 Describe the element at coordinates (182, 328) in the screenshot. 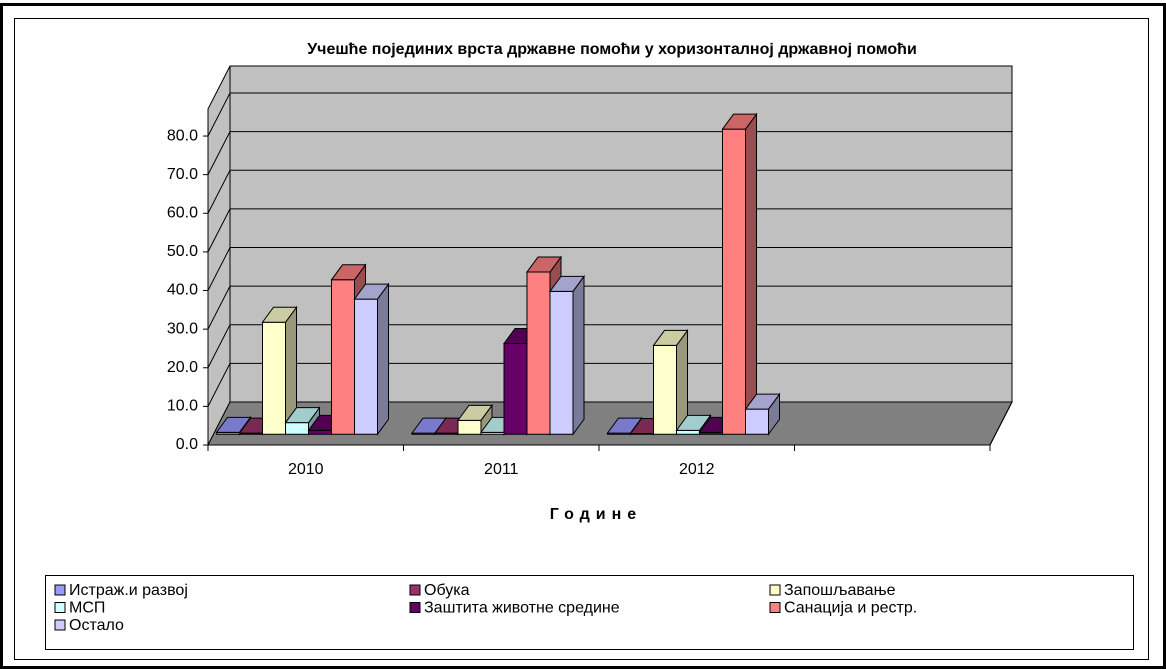

I see `y-tick-label: 30.0` at that location.